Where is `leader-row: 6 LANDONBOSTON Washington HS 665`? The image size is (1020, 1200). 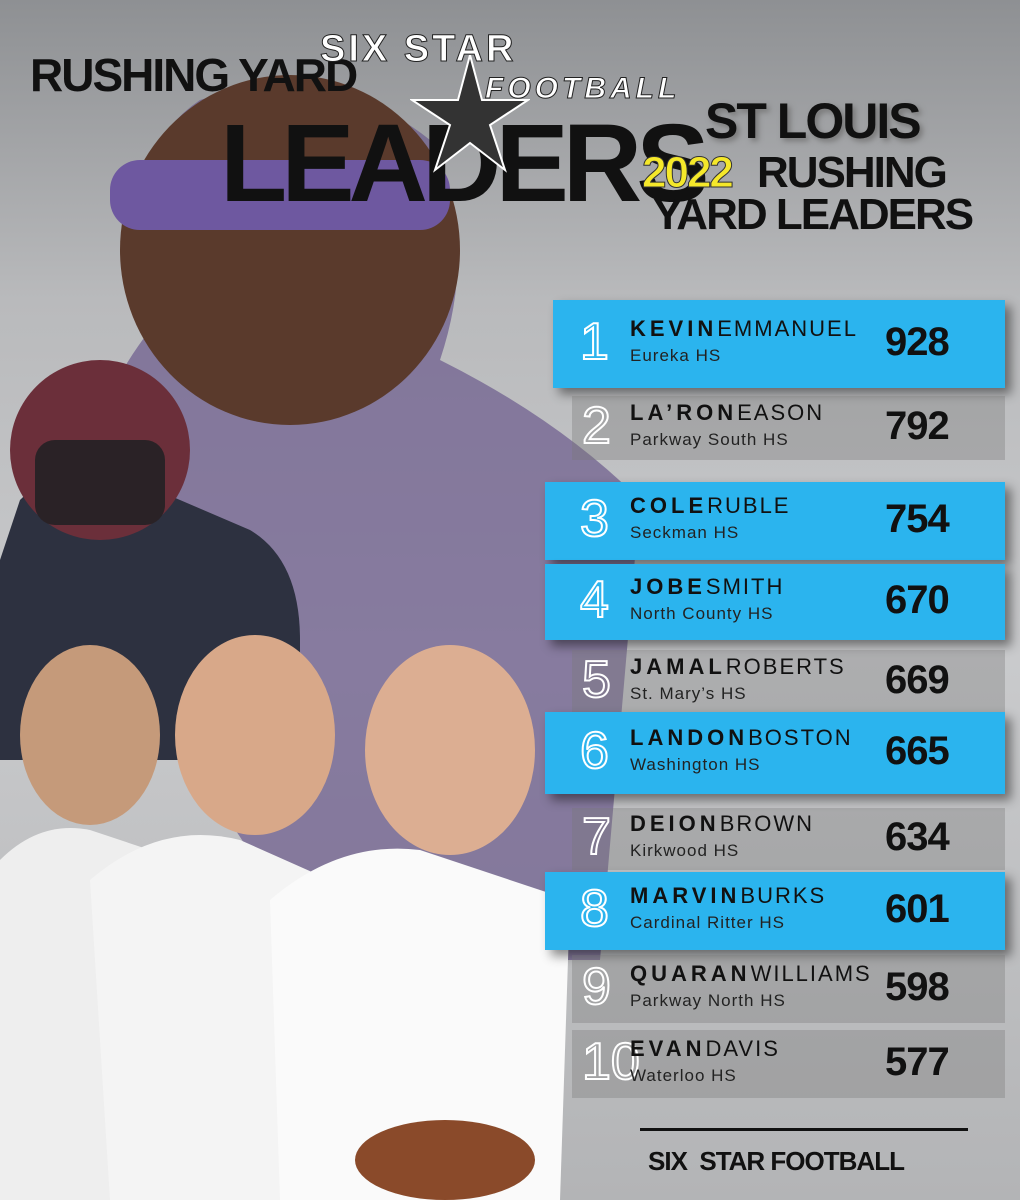 leader-row: 6 LANDONBOSTON Washington HS 665 is located at coordinates (775, 753).